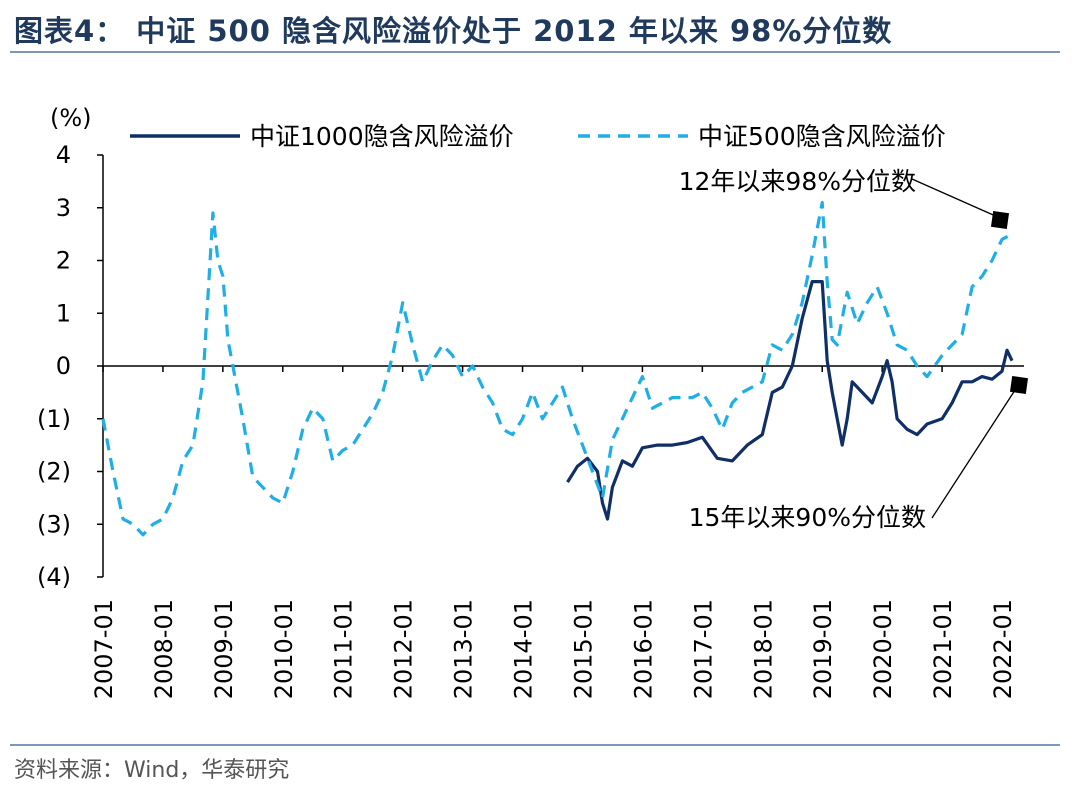  Describe the element at coordinates (54, 524) in the screenshot. I see `y-tick-label: (3)` at that location.